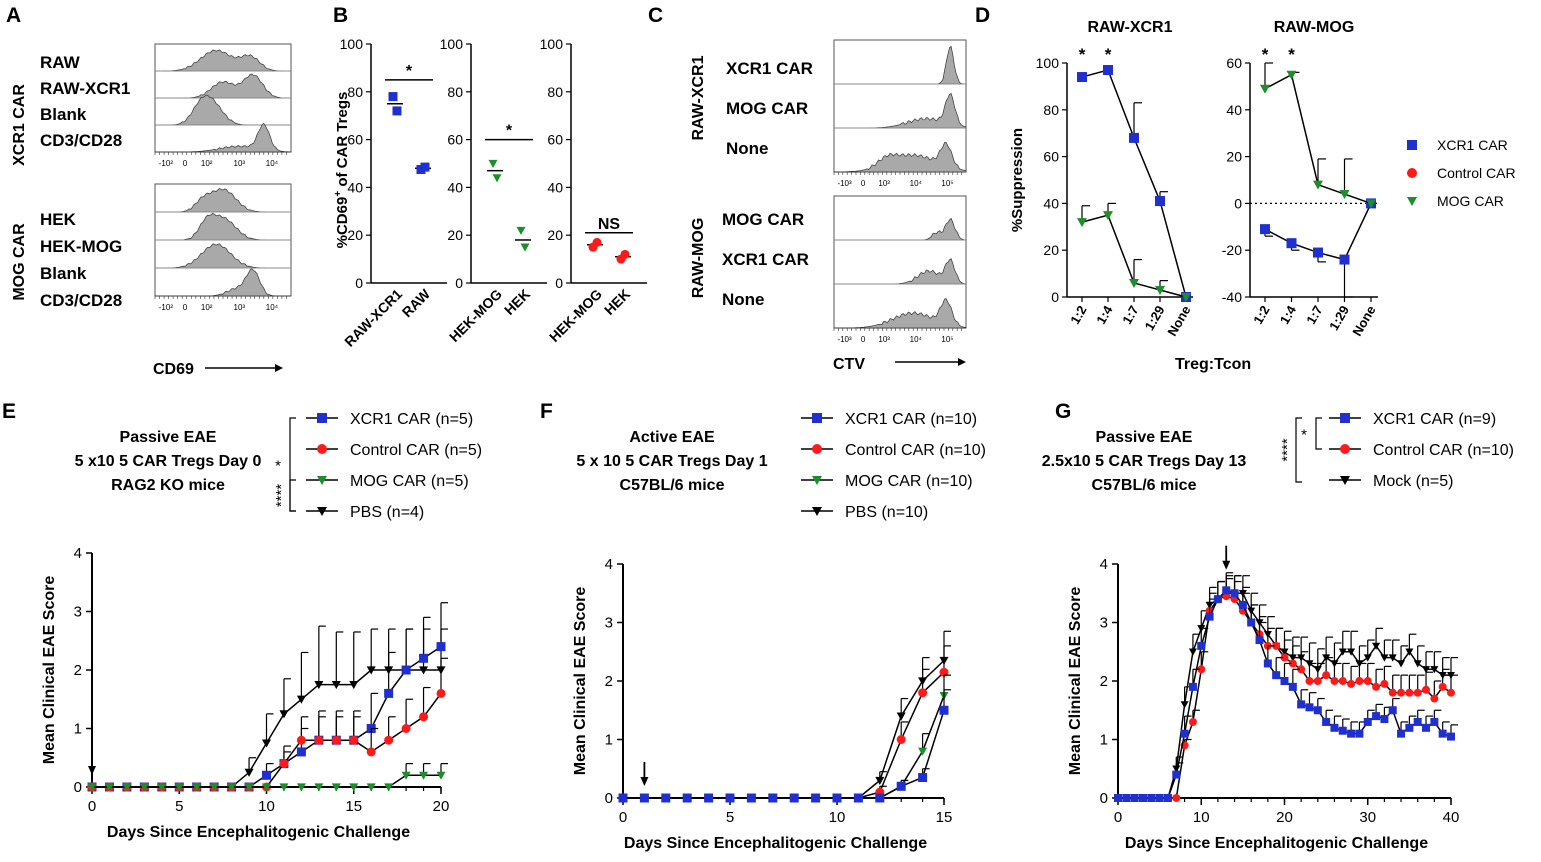 The width and height of the screenshot is (1541, 862). What do you see at coordinates (223, 200) in the screenshot?
I see `panel-a-bottom-histogram` at bounding box center [223, 200].